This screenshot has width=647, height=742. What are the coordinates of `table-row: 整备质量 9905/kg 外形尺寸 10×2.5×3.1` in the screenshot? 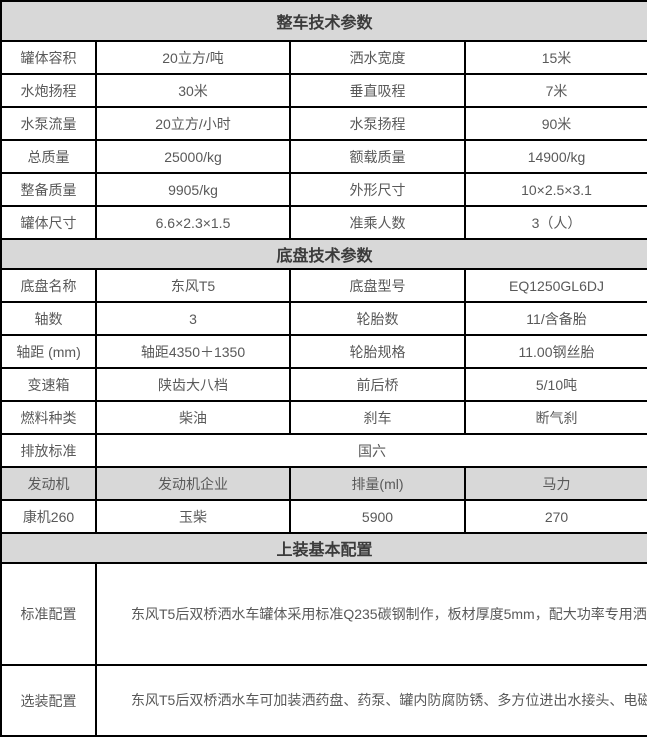 It's located at (323, 189).